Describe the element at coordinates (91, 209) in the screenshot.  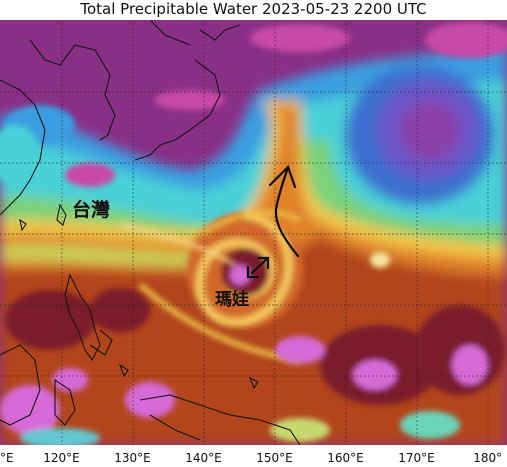
I see `taiwan-label: 台灣` at that location.